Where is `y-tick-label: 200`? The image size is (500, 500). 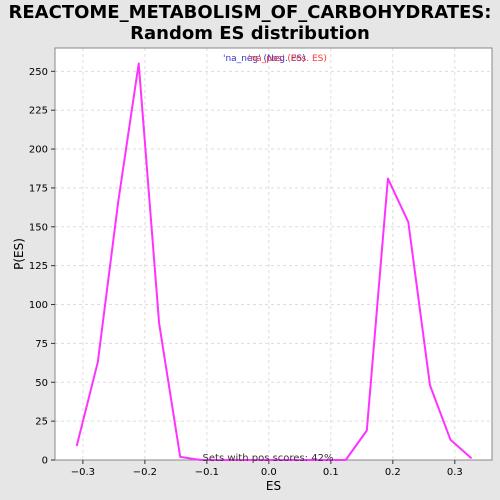
y-tick-label: 200 is located at coordinates (38, 150).